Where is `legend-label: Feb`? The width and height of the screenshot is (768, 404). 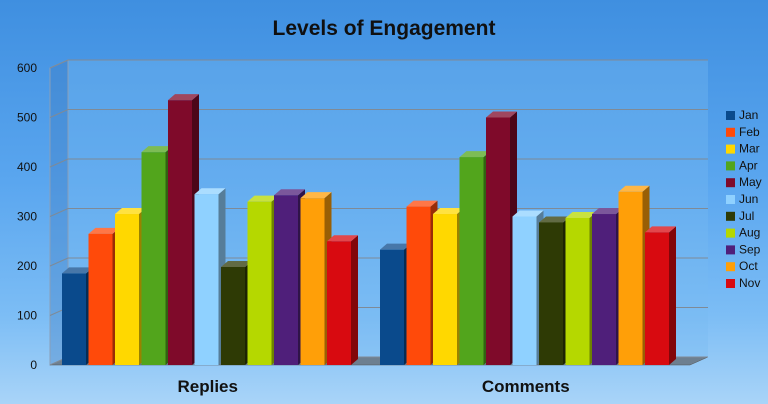 legend-label: Feb is located at coordinates (749, 132).